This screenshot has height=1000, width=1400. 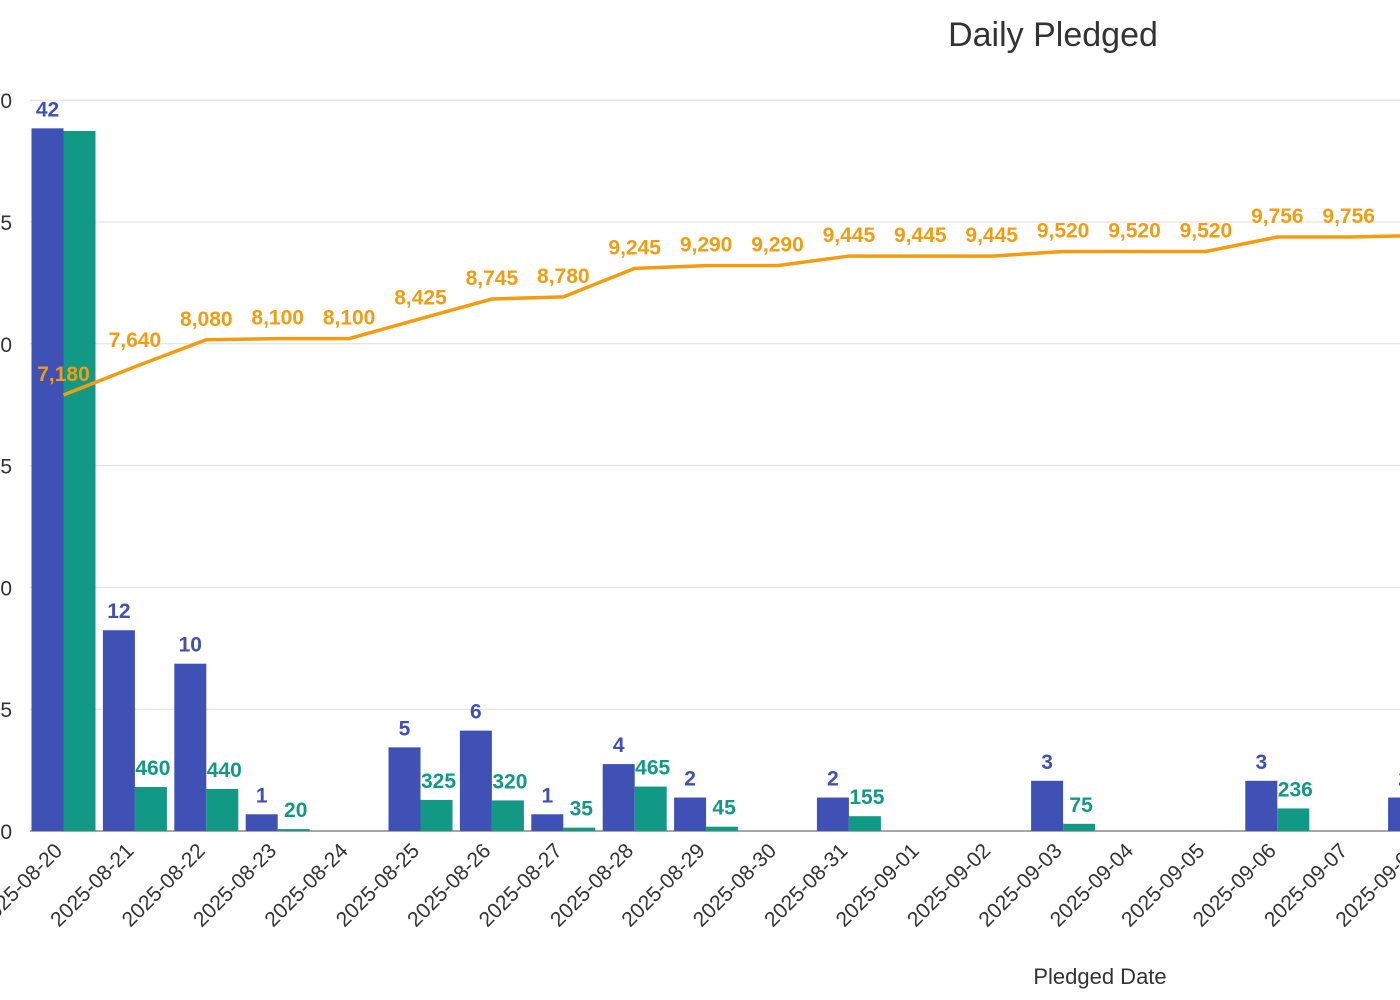 I want to click on x-axis-label: Pledged Date, so click(x=1100, y=976).